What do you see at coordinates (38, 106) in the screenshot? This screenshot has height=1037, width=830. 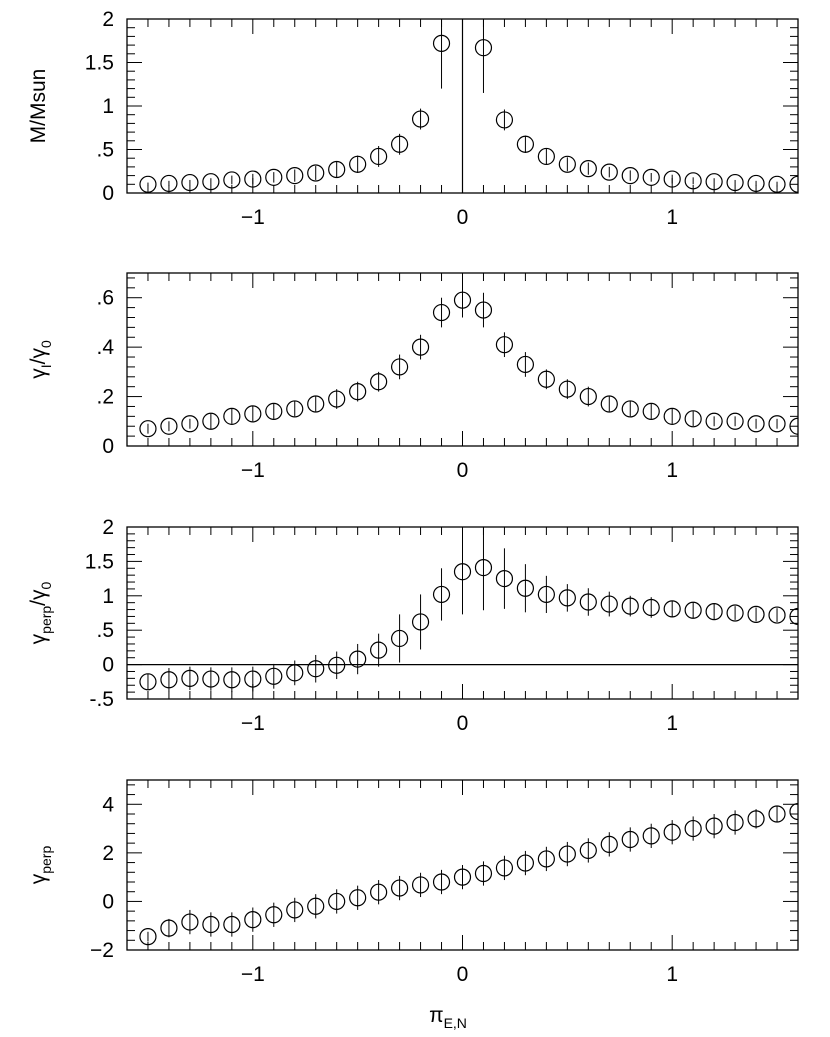 I see `y-axis-label: M/Msun` at bounding box center [38, 106].